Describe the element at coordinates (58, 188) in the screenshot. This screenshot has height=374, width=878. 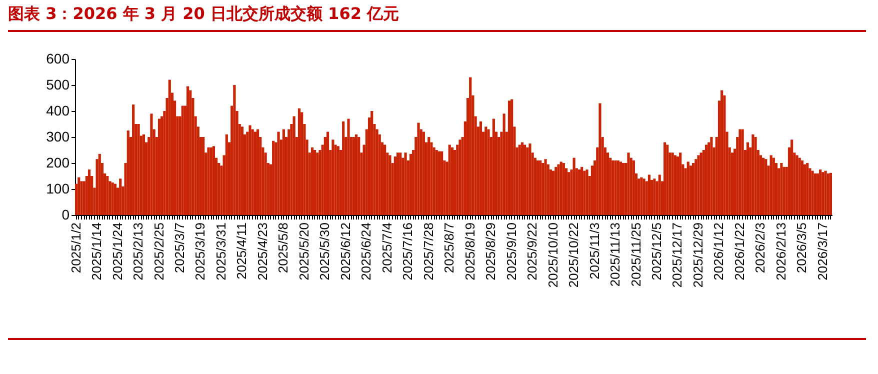
I see `y-tick-label: 100` at that location.